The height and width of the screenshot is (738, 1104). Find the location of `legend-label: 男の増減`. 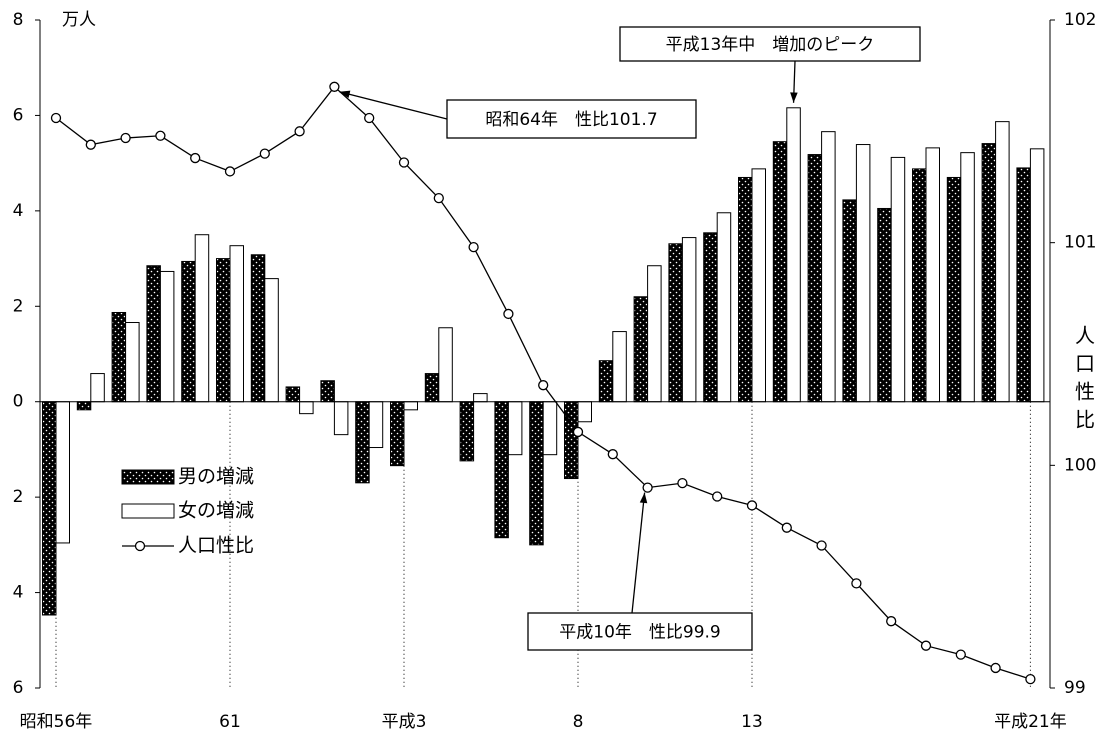

legend-label: 男の増減 is located at coordinates (216, 477).